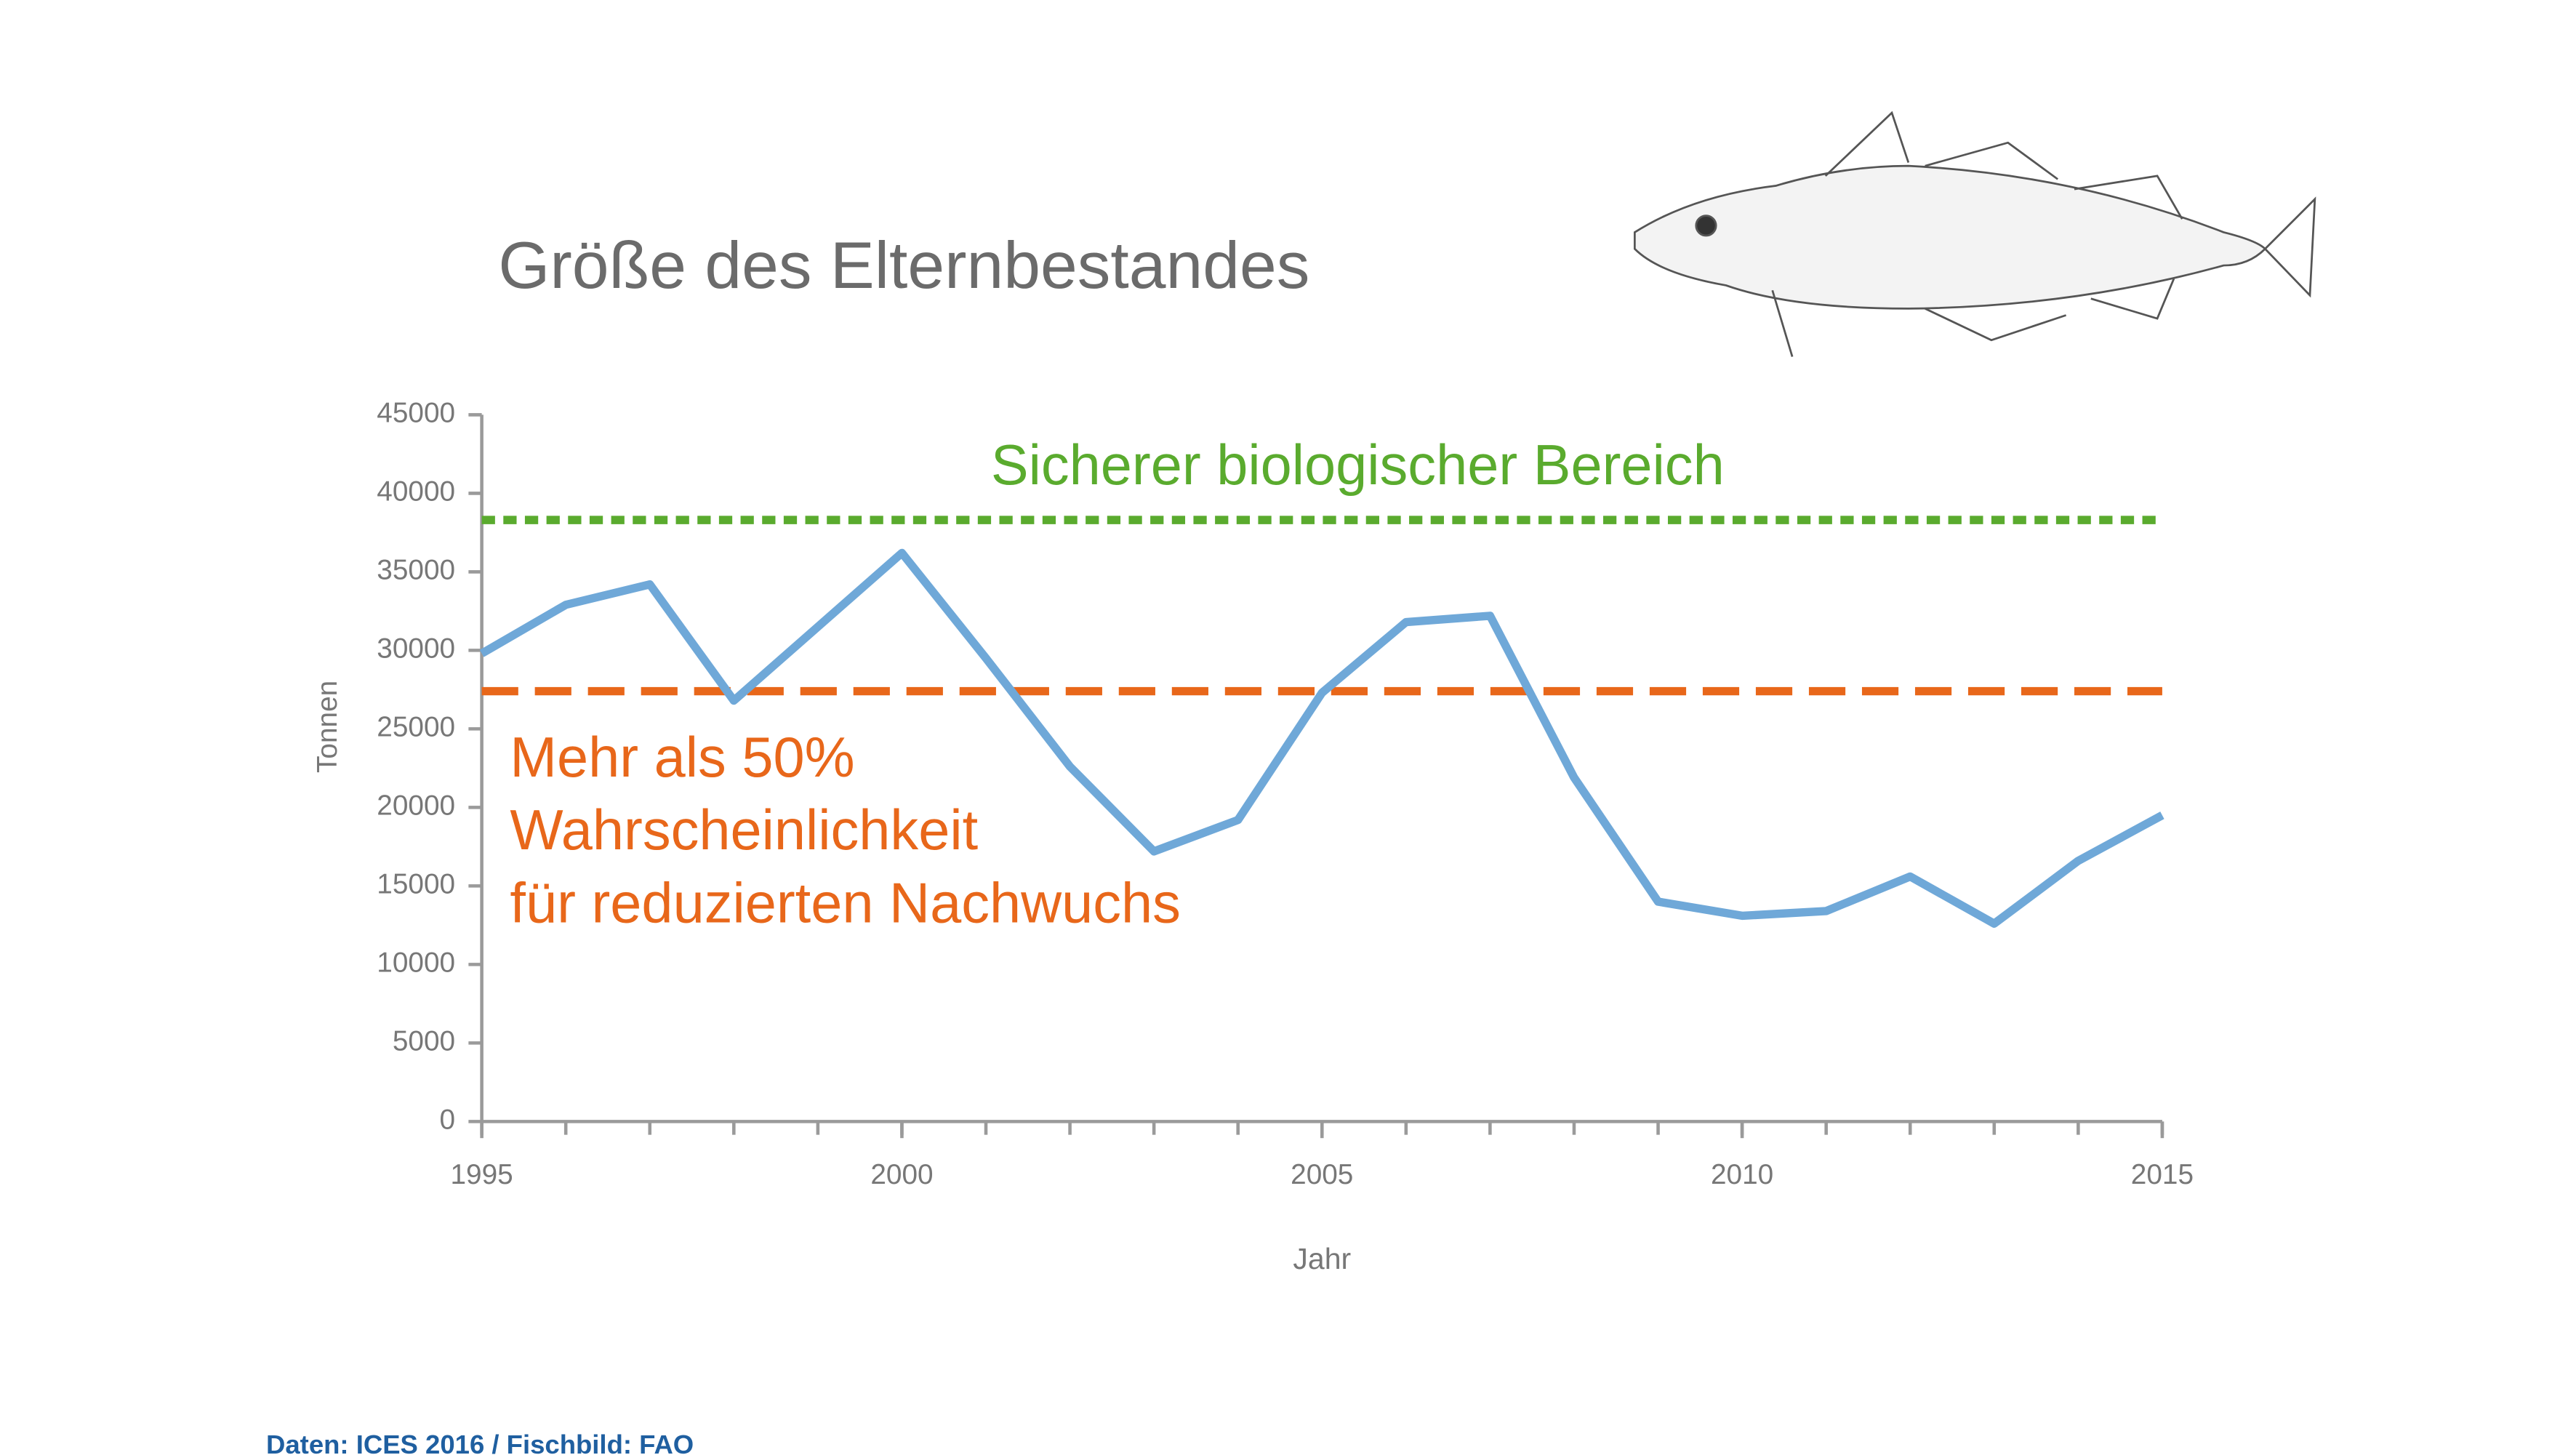 This screenshot has height=1455, width=2576. What do you see at coordinates (416, 963) in the screenshot?
I see `y-tick-label: 10000` at bounding box center [416, 963].